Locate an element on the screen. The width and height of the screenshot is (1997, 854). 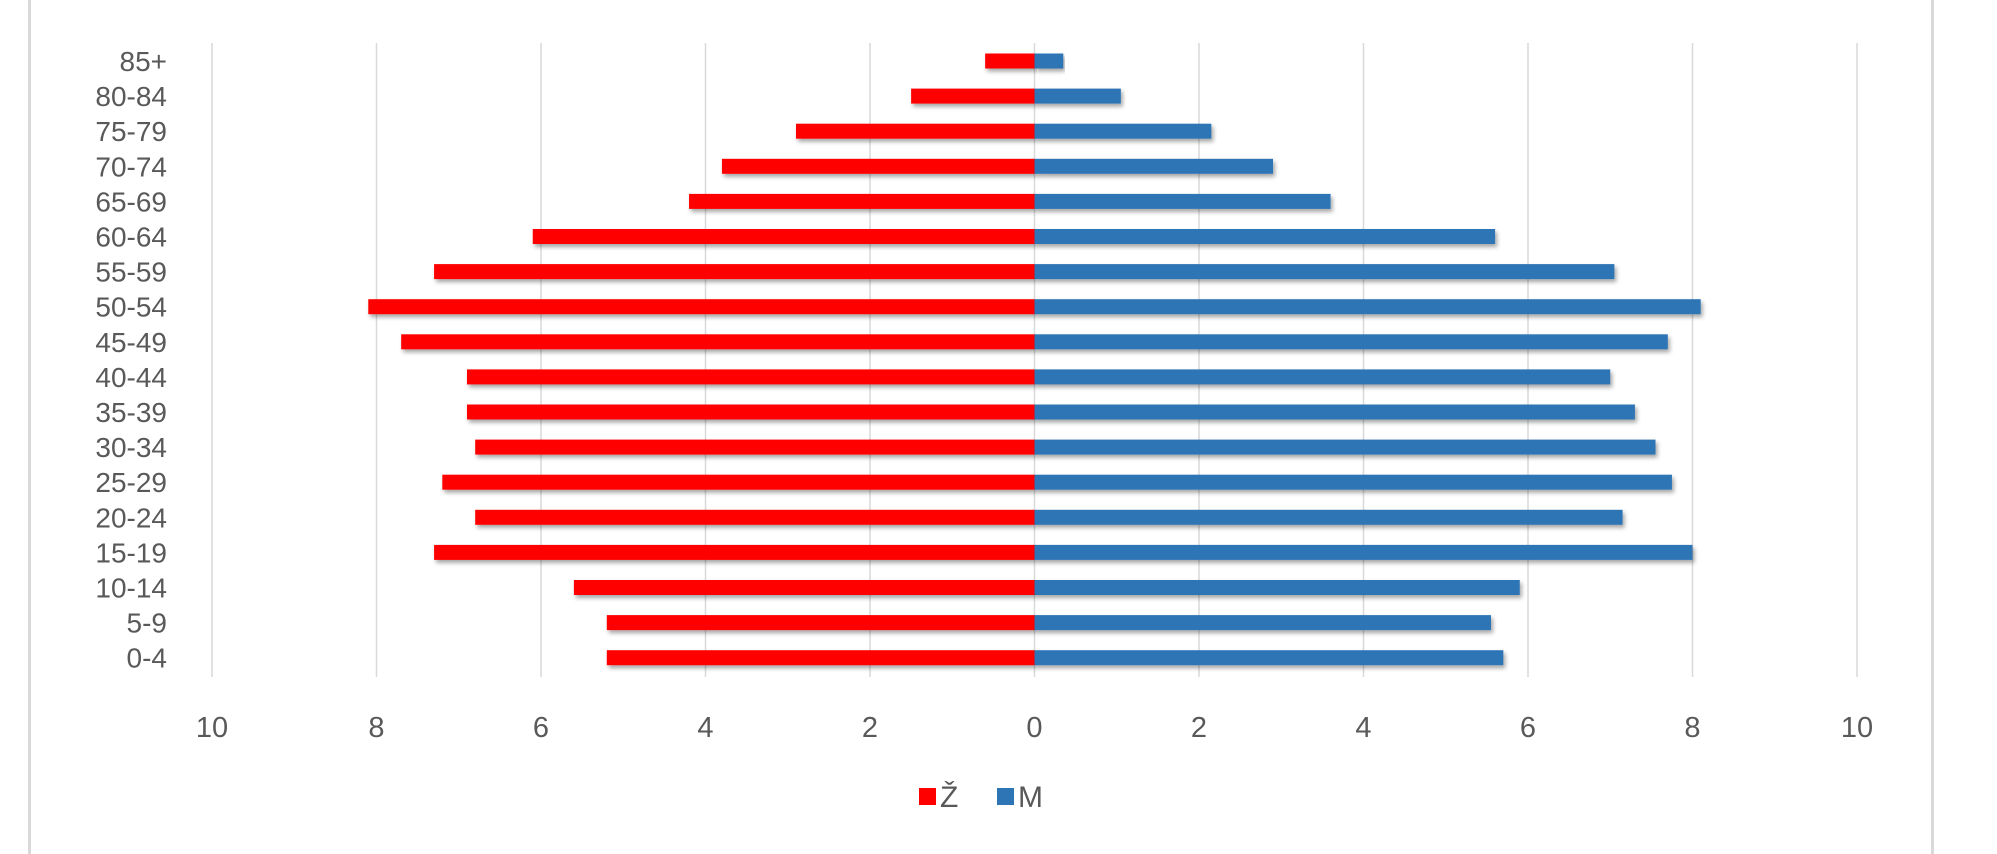
legend-label: Ž is located at coordinates (949, 797).